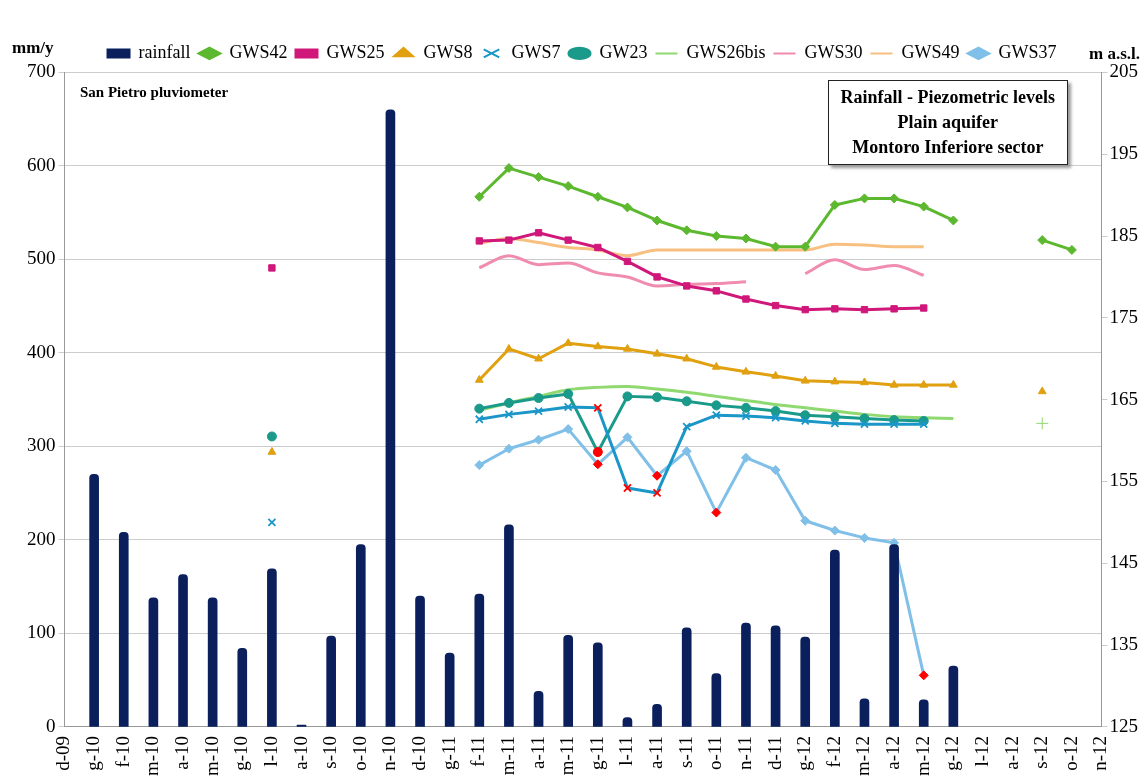 The image size is (1146, 783). What do you see at coordinates (359, 753) in the screenshot?
I see `x-tick-label: o-10` at bounding box center [359, 753].